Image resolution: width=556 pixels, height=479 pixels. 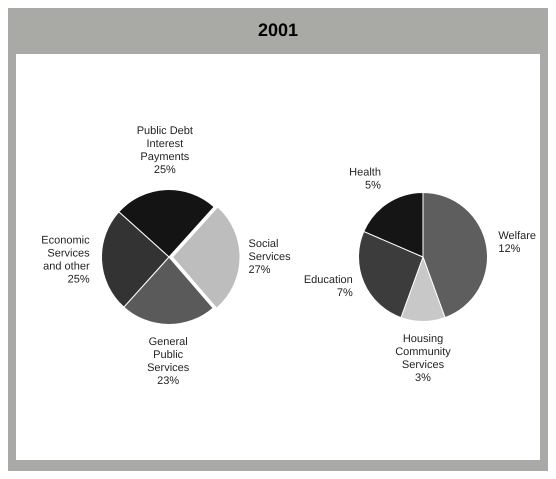 What do you see at coordinates (259, 270) in the screenshot?
I see `data-label: 27%` at bounding box center [259, 270].